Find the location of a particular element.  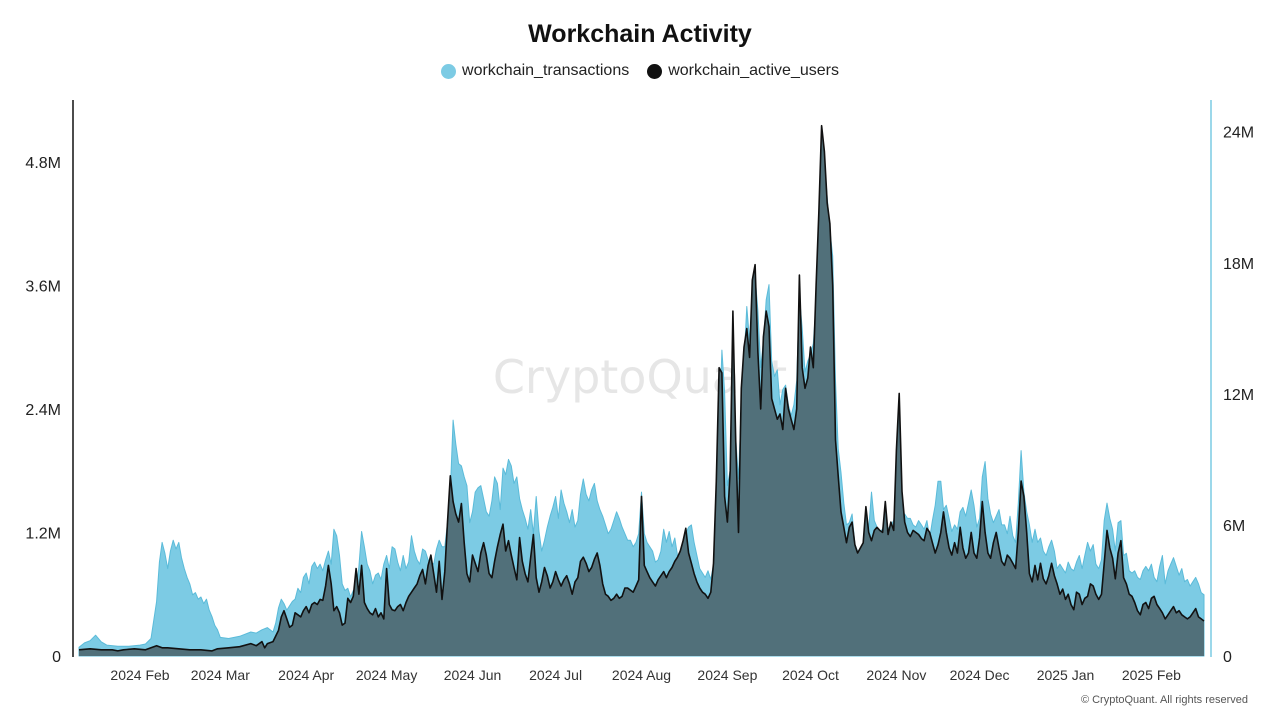

left-tick-label: 4.8M is located at coordinates (43, 163).